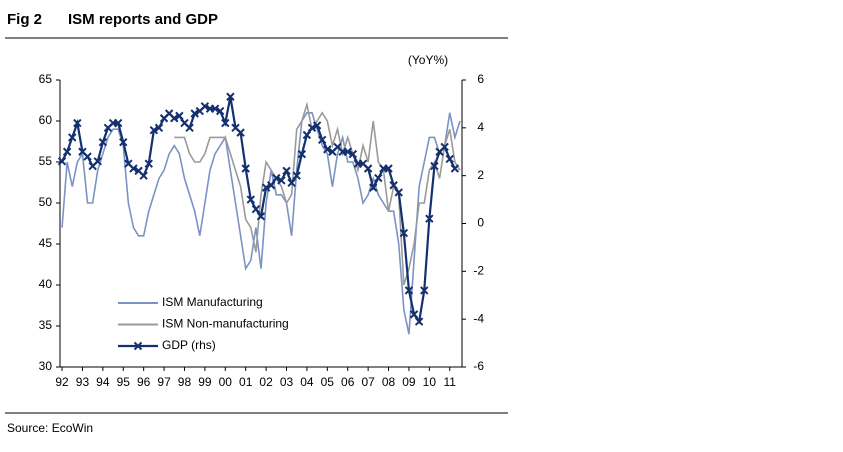 Image resolution: width=843 pixels, height=452 pixels. Describe the element at coordinates (478, 366) in the screenshot. I see `y2-tick-label: -6` at that location.